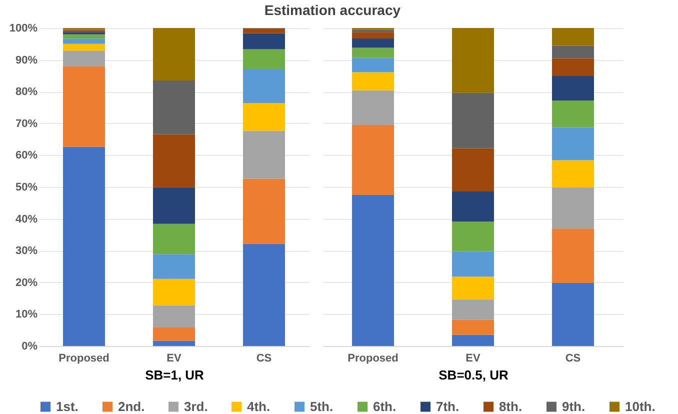  I want to click on y-tick-label: 60%, so click(26, 156).